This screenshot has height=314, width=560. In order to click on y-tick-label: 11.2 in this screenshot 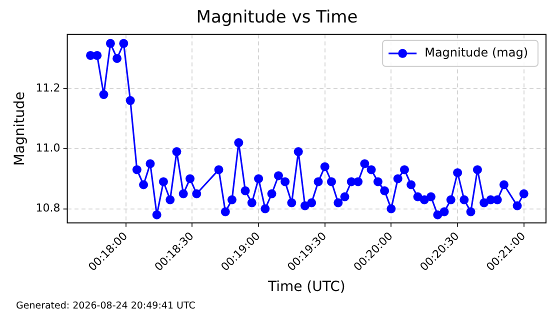, I will do `click(48, 87)`.